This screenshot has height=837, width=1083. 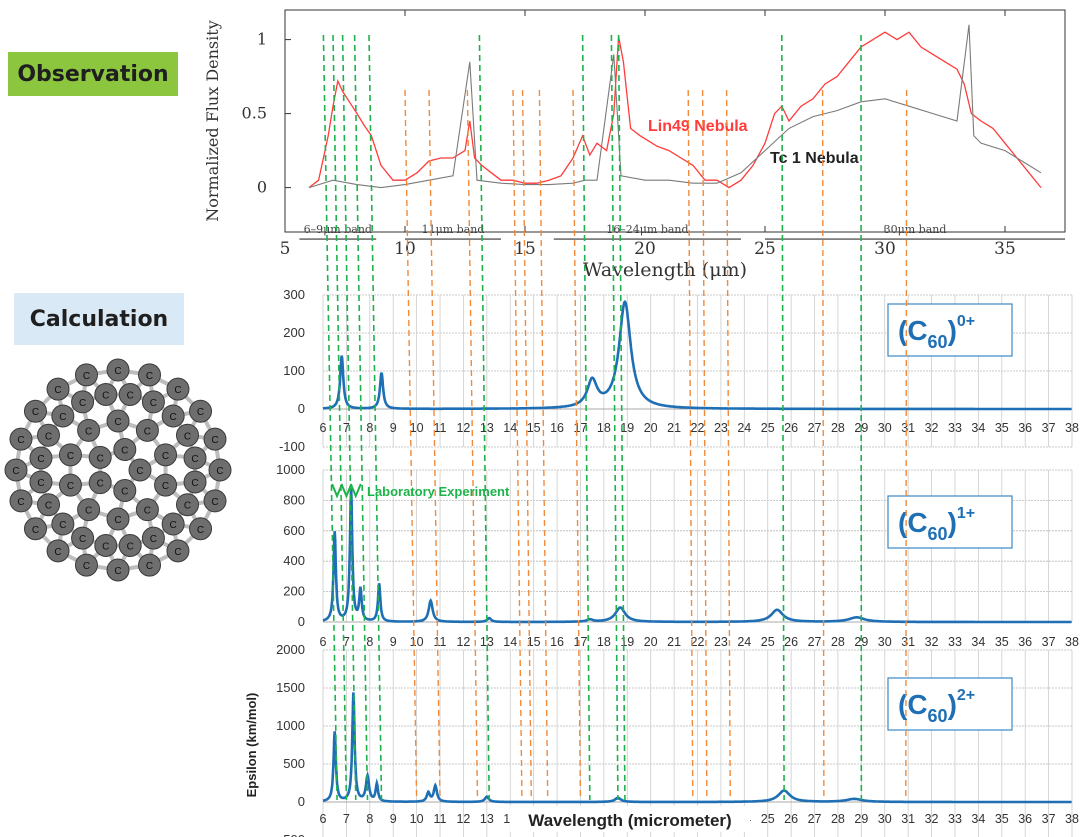 I want to click on x-tick-label: 38, so click(x=1072, y=819).